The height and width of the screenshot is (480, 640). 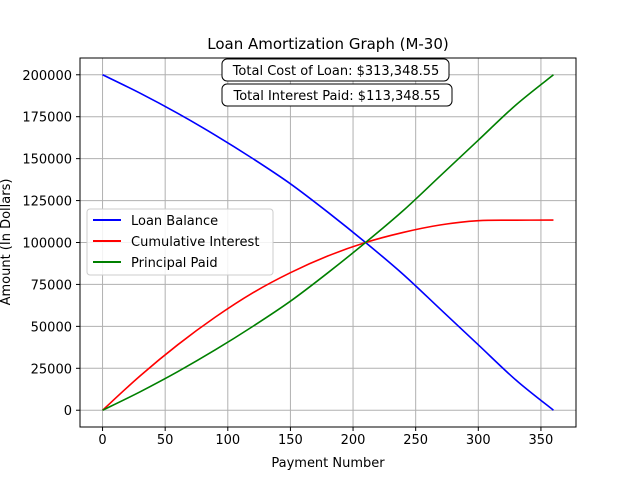 What do you see at coordinates (7, 242) in the screenshot?
I see `y-axis-label: Amount (In Dollars)` at bounding box center [7, 242].